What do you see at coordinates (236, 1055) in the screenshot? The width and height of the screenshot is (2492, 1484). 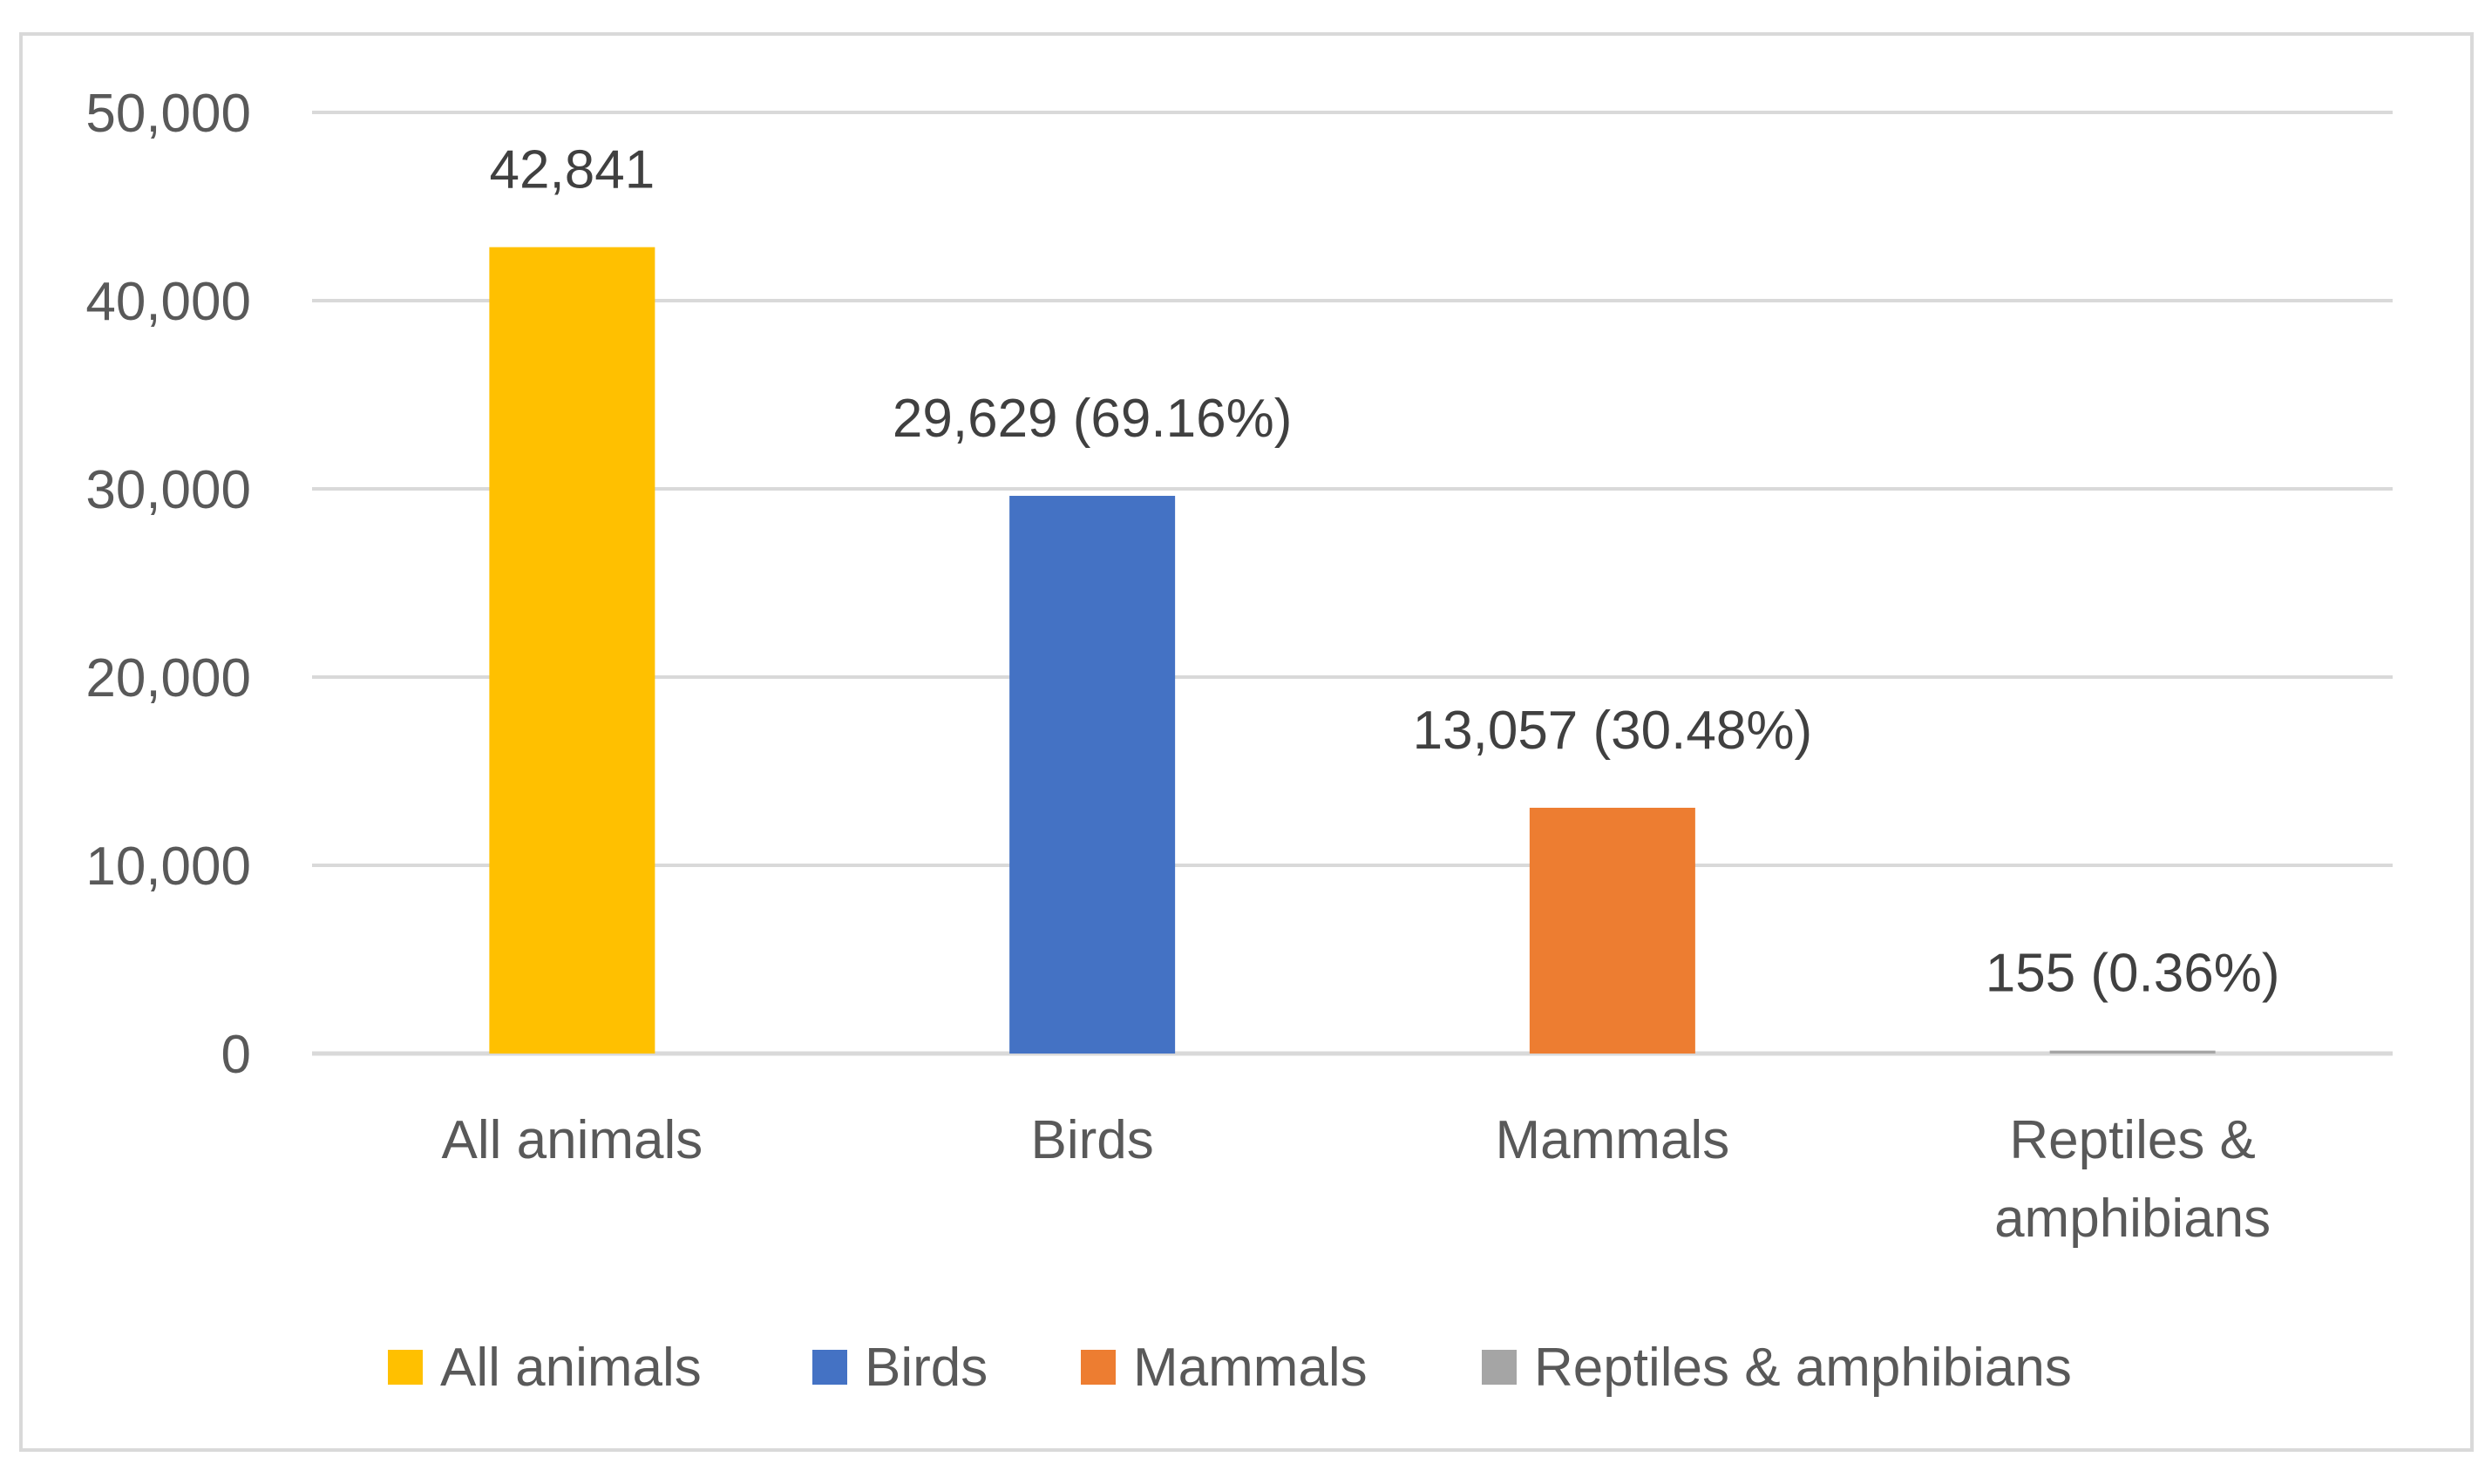 I see `y-tick-label: 0` at bounding box center [236, 1055].